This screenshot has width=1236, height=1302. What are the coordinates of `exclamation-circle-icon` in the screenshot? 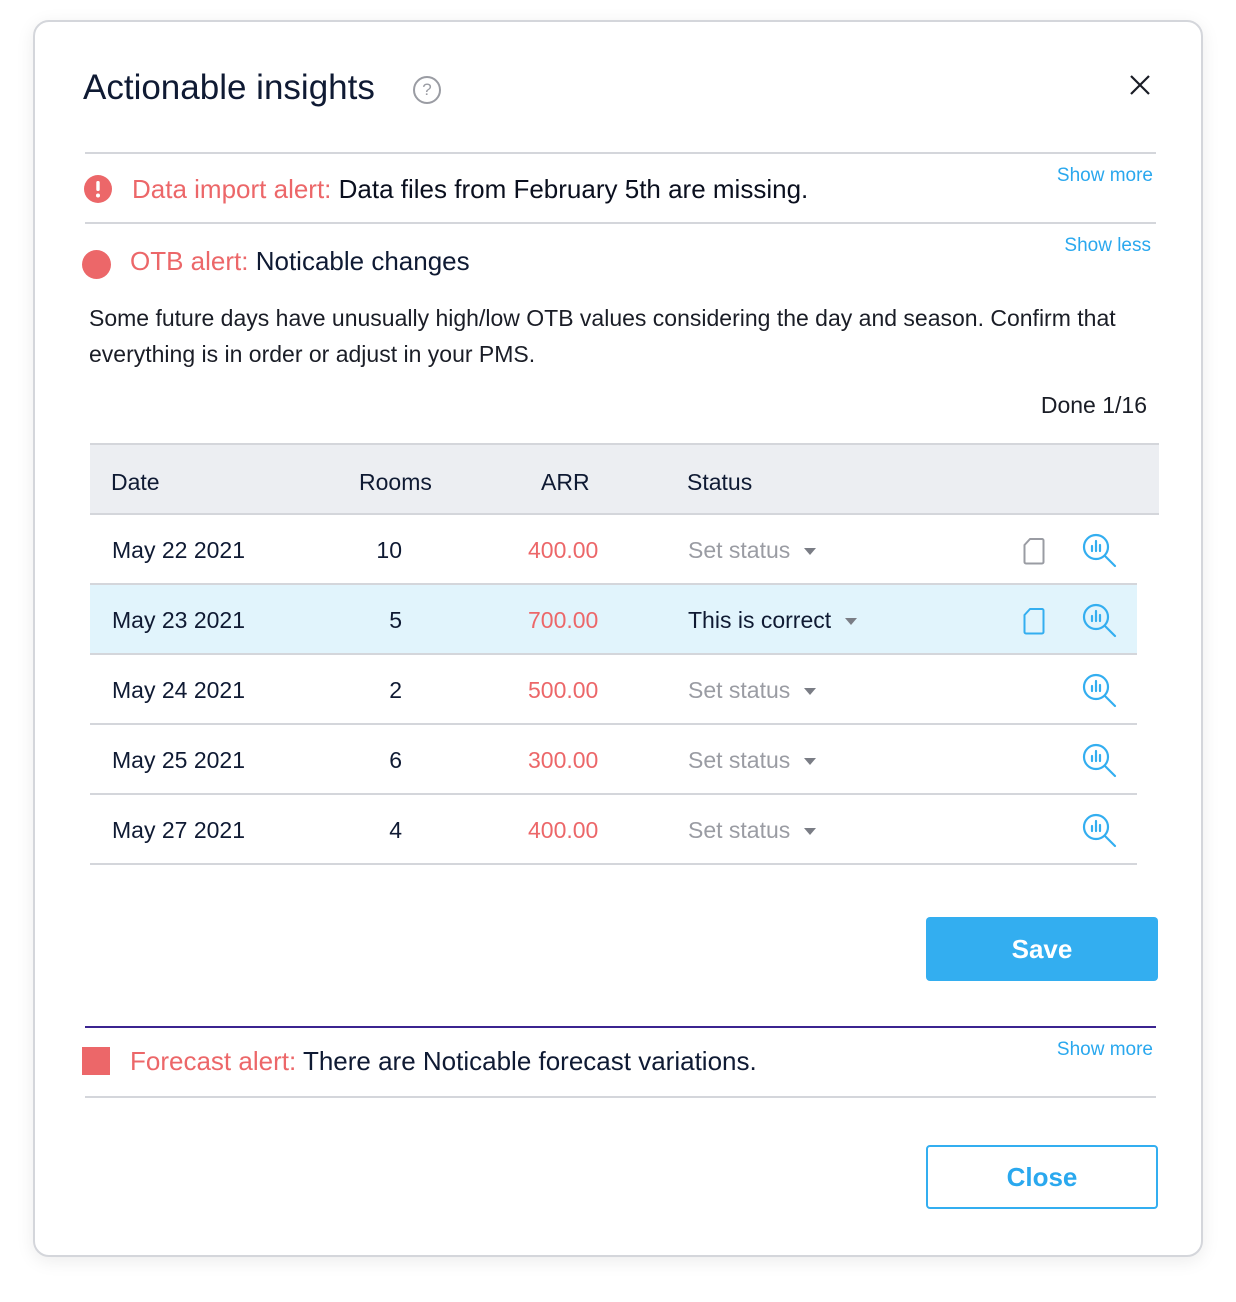 It's located at (98, 189).